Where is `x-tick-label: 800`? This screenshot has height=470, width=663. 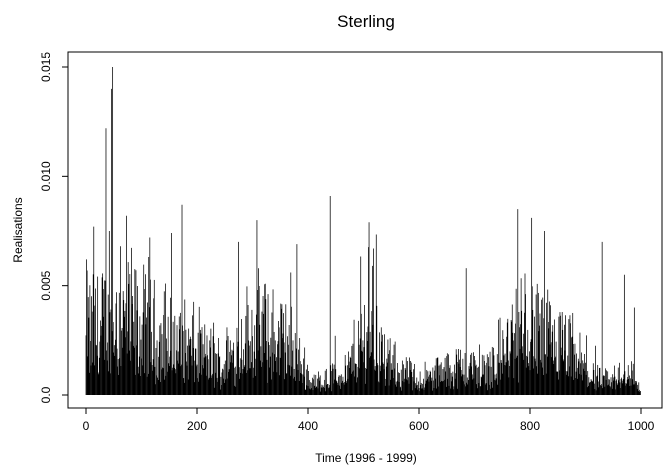
x-tick-label: 800 is located at coordinates (530, 426).